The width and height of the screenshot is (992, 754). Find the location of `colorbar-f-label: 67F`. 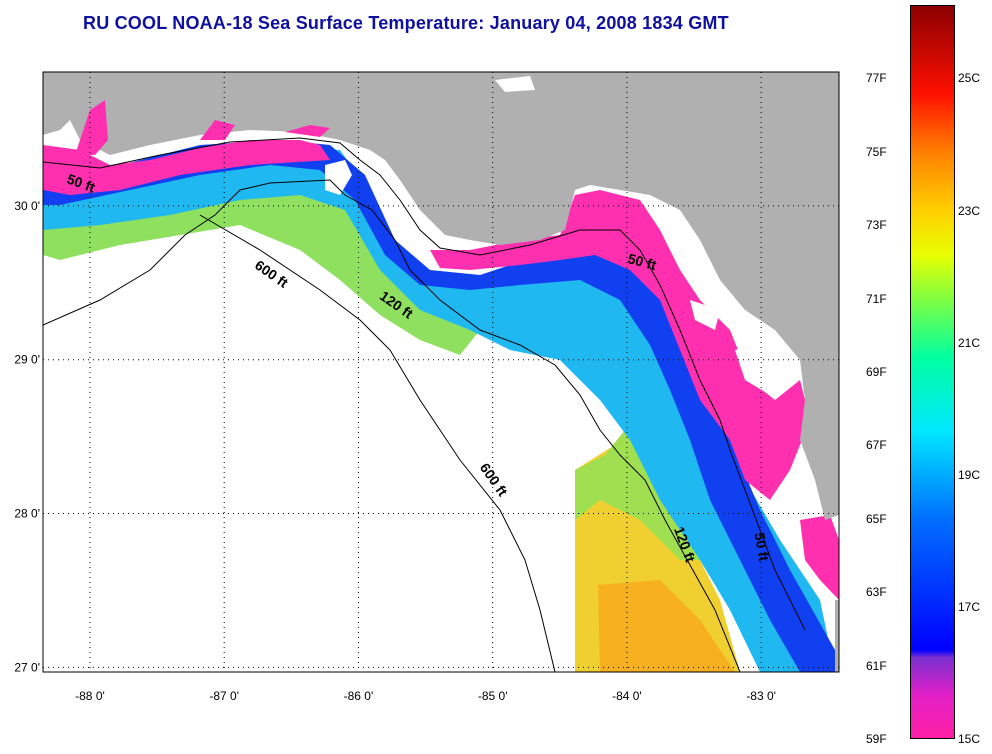

colorbar-f-label: 67F is located at coordinates (876, 445).